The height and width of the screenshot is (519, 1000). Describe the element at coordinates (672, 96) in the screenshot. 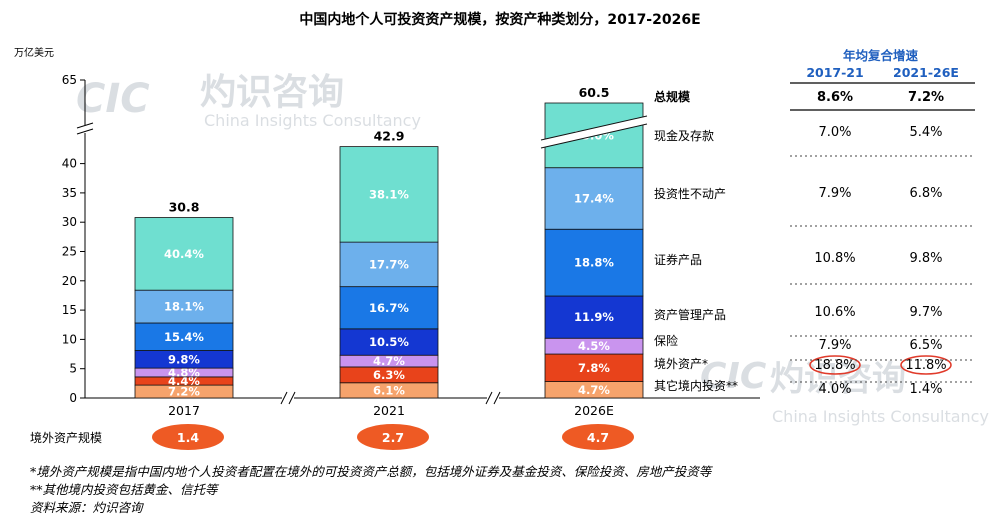

I see `legend-label: 总规模` at that location.